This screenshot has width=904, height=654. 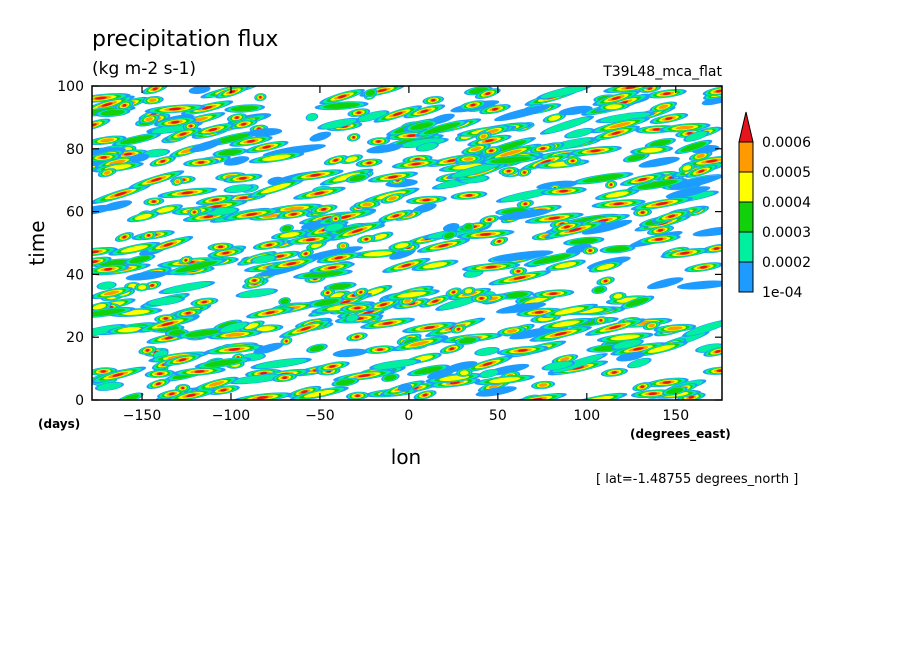 I want to click on dataset-label: T39L48_mca_flat, so click(x=662, y=72).